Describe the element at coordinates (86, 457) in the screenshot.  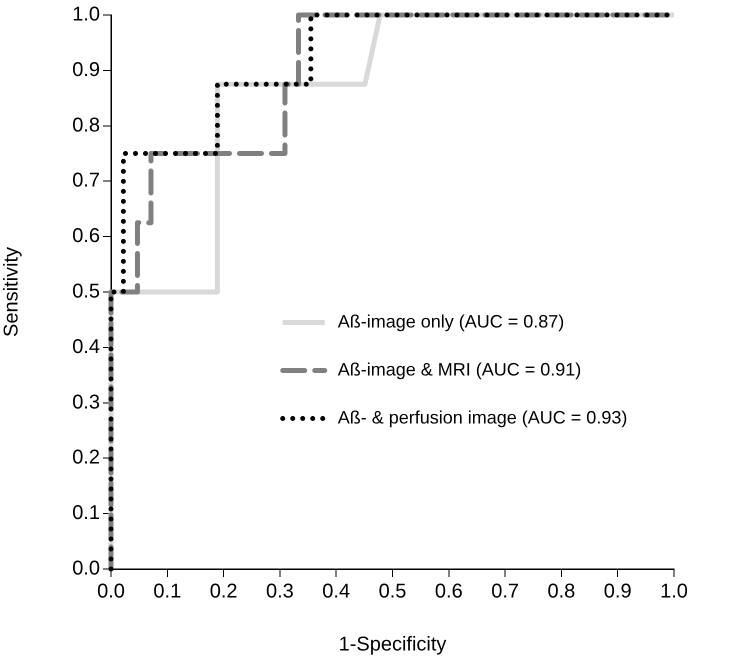
I see `y-tick-label: 0.2` at that location.